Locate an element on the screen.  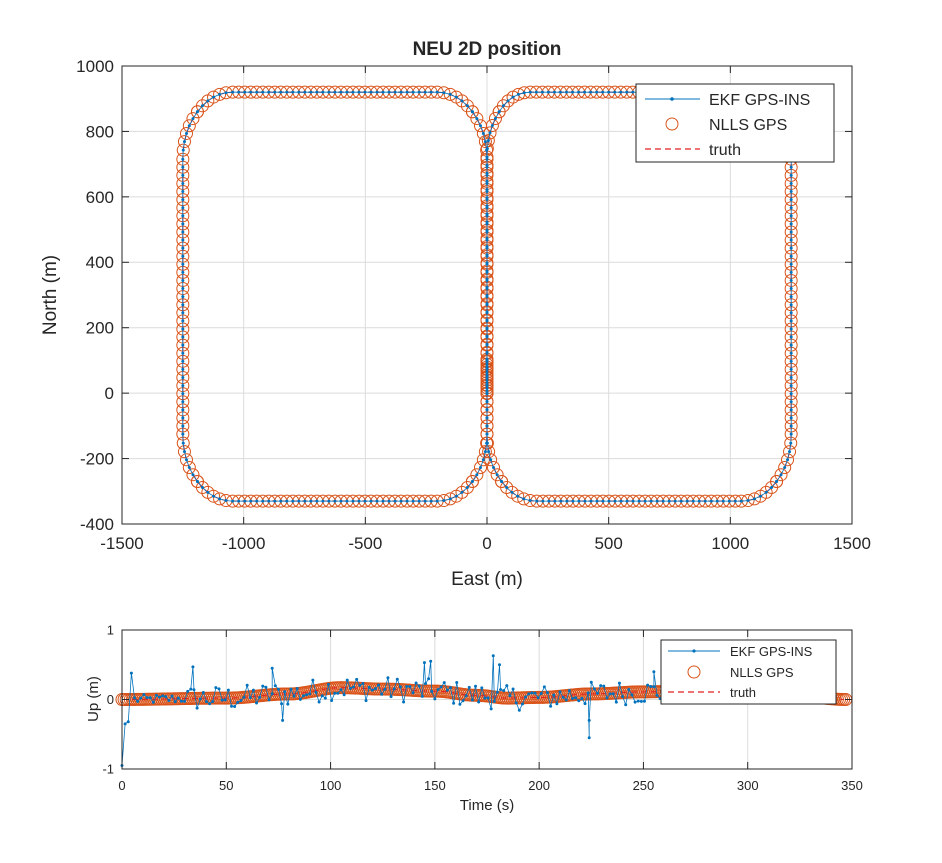
top-xtick-label: -1500 is located at coordinates (121, 543).